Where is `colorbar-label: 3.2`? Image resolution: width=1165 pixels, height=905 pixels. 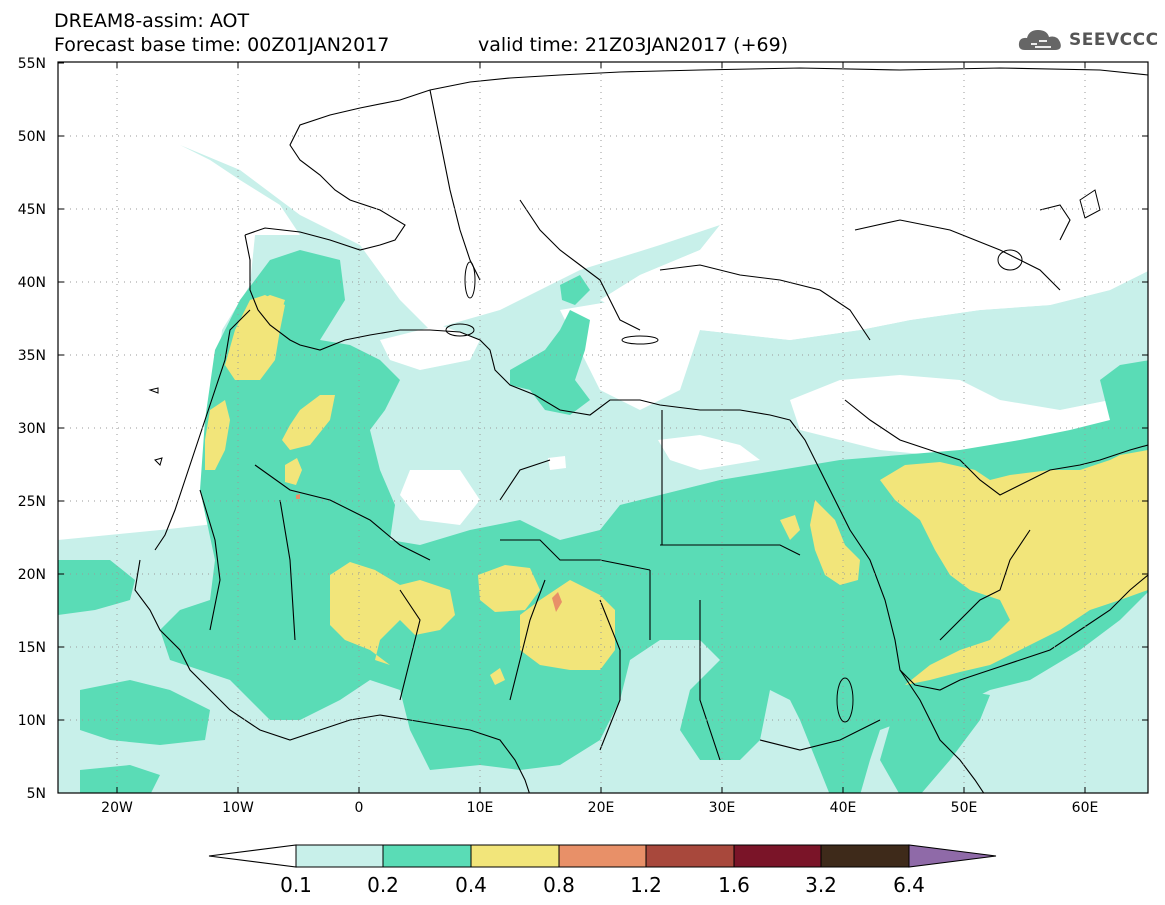 colorbar-label: 3.2 is located at coordinates (821, 885).